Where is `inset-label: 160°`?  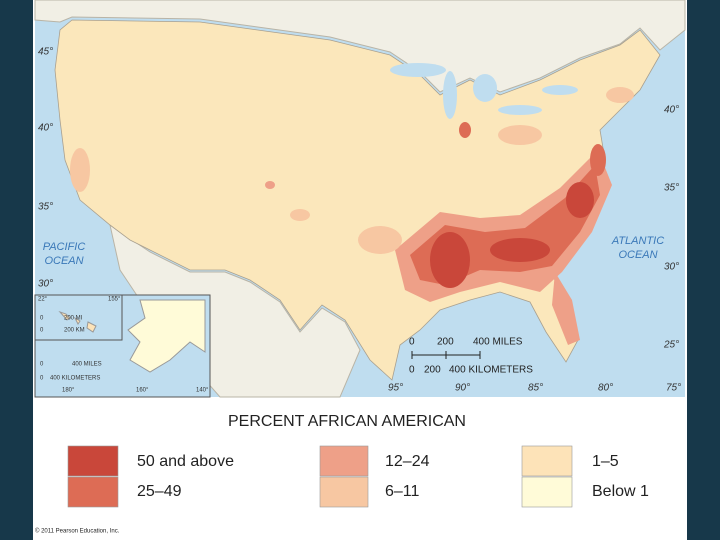
inset-label: 160° is located at coordinates (142, 391).